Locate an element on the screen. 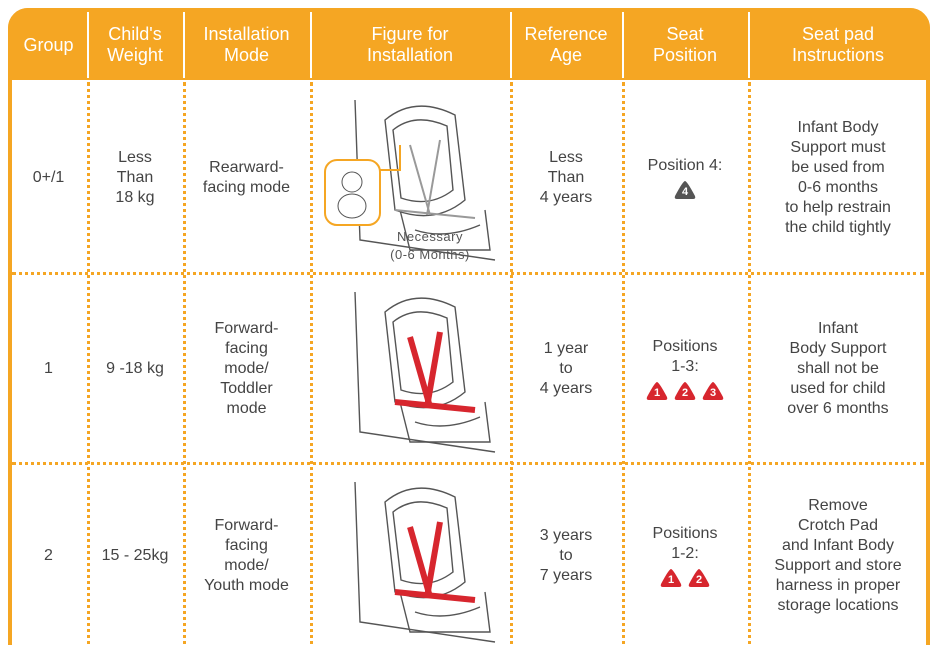  mode-text: mode is located at coordinates (246, 408).